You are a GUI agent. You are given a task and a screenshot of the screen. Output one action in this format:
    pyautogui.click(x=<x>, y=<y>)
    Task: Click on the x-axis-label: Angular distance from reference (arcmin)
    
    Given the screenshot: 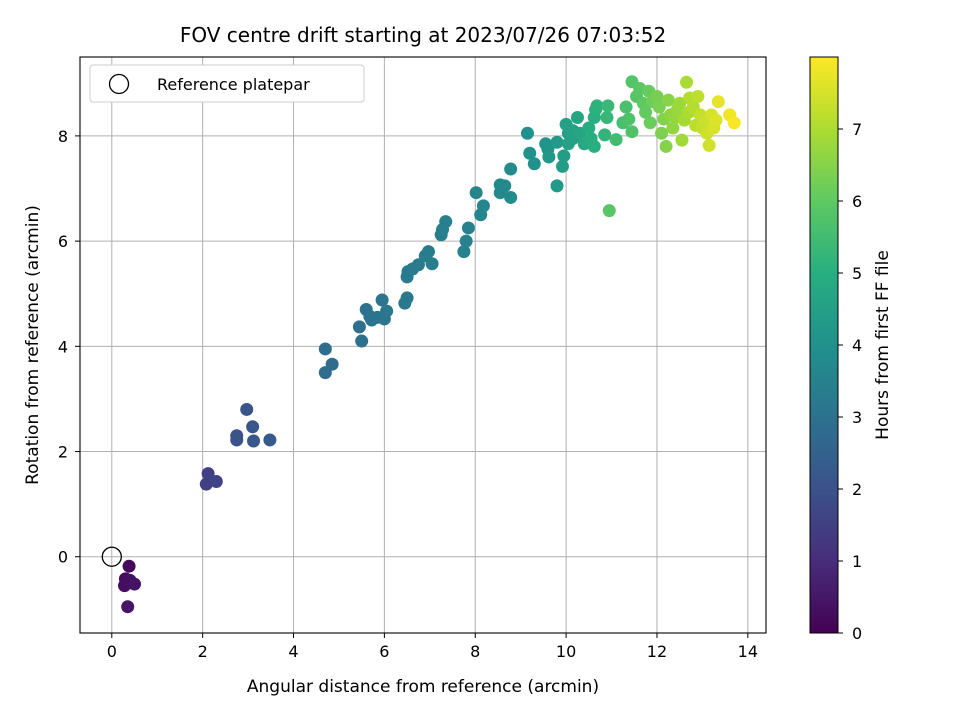 What is the action you would take?
    pyautogui.click(x=423, y=687)
    